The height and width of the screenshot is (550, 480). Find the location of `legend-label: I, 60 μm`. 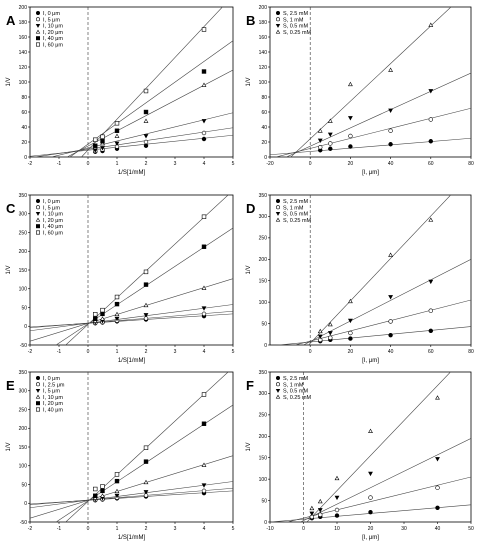

legend-label: I, 60 μm is located at coordinates (53, 234).